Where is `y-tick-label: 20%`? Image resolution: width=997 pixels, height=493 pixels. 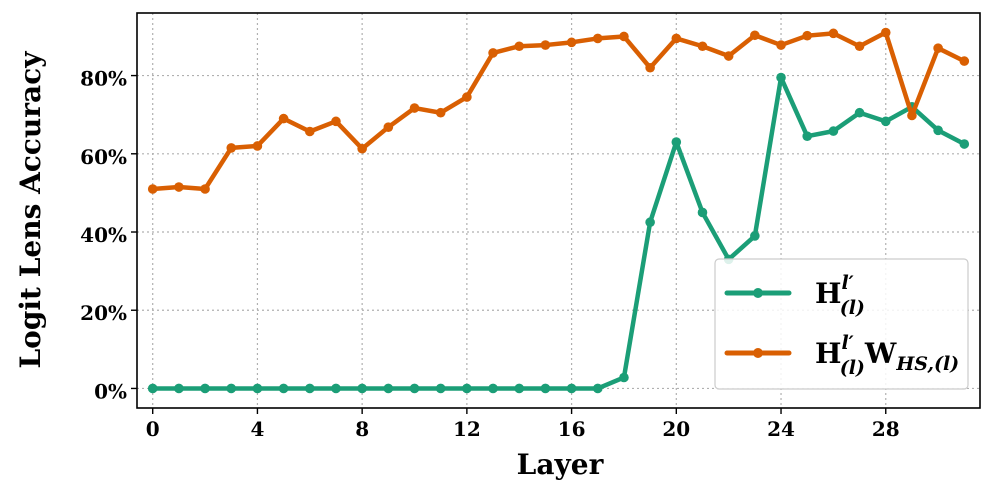
y-tick-label: 20% is located at coordinates (103, 313).